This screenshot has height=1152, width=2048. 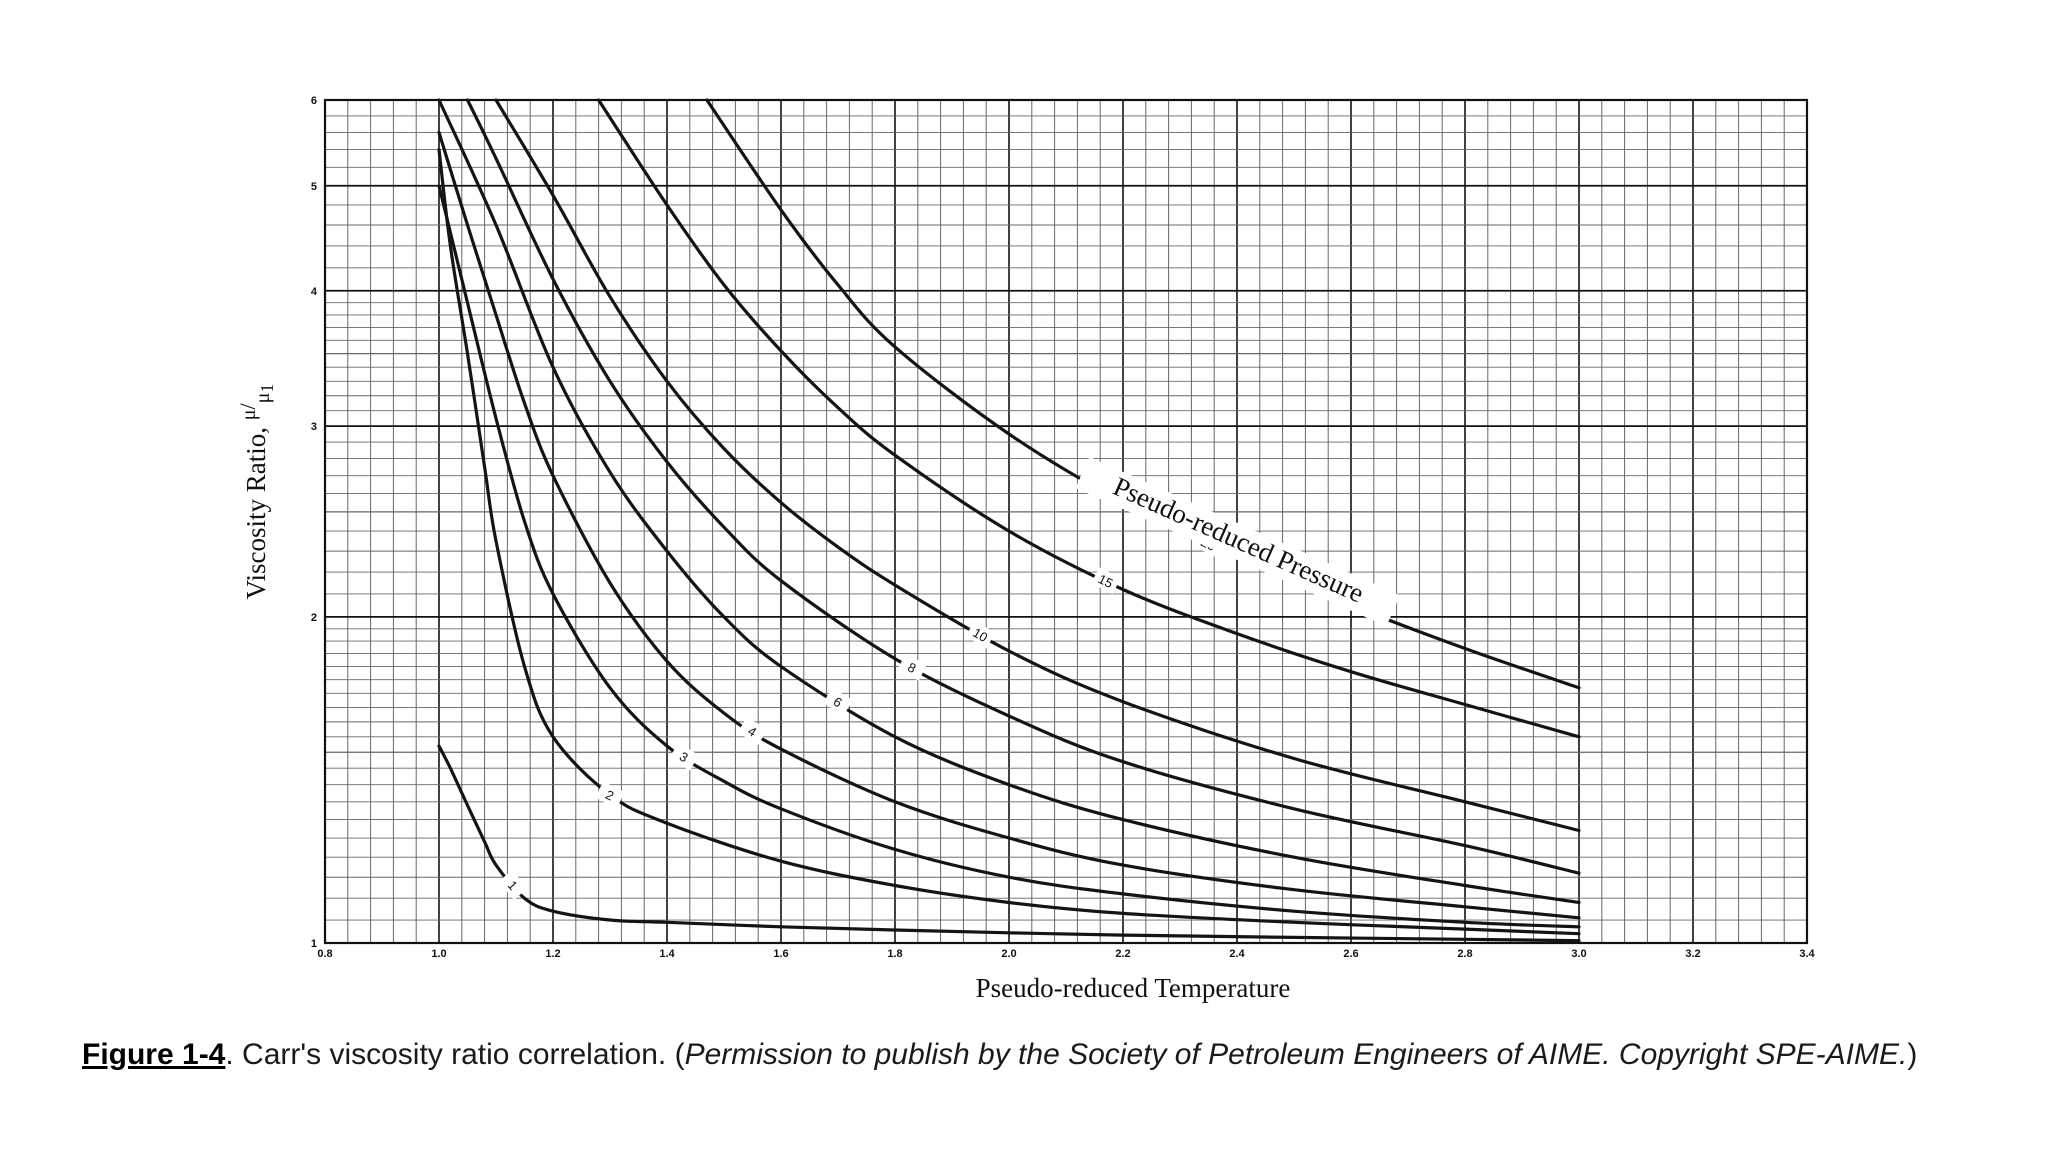 I want to click on x-tick-label: 3.0, so click(x=1578, y=954).